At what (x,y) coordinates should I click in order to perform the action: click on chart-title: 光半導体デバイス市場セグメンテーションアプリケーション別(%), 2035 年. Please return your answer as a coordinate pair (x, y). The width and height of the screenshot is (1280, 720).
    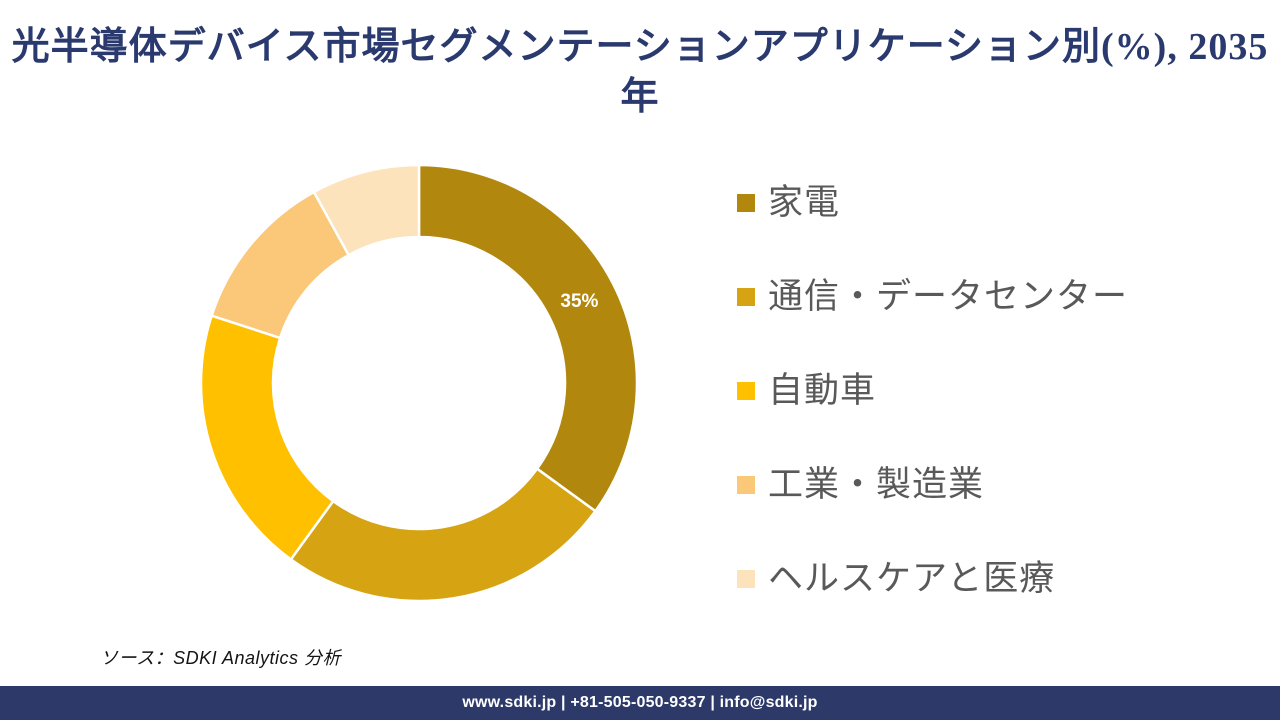
    Looking at the image, I should click on (640, 72).